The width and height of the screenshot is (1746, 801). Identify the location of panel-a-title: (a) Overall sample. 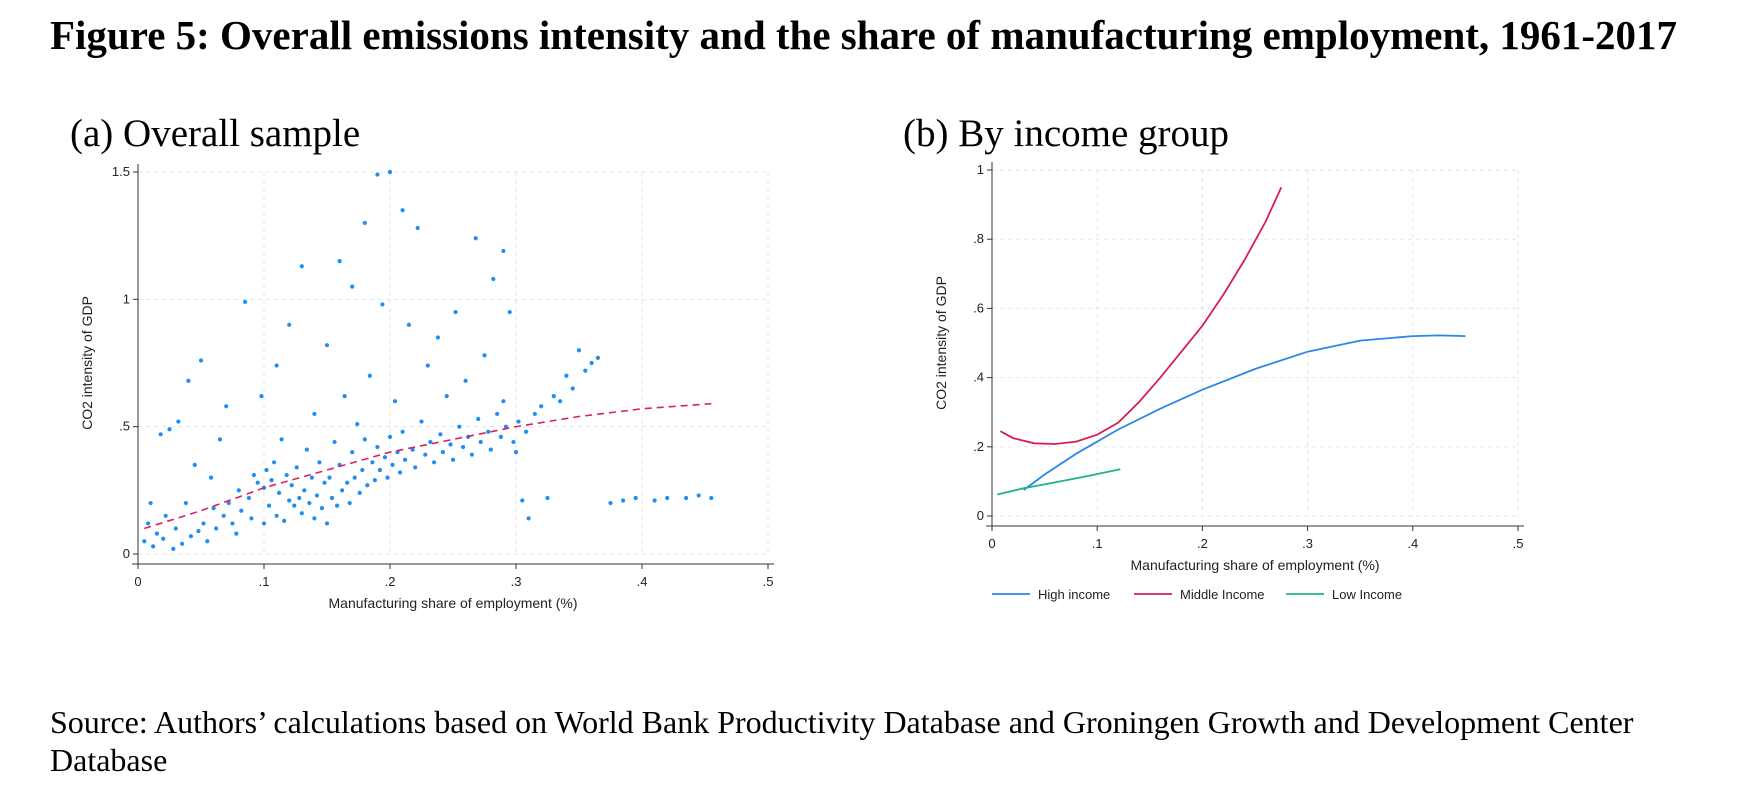
(215, 133).